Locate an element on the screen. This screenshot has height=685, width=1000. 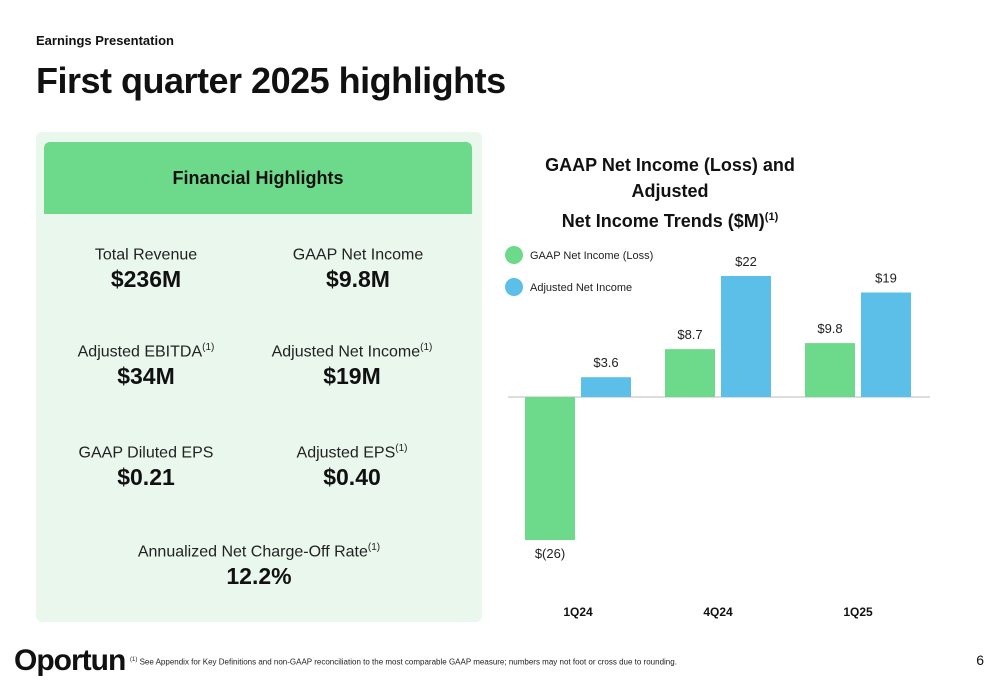
metric-total-revenue: Total Revenue $236M is located at coordinates (146, 269).